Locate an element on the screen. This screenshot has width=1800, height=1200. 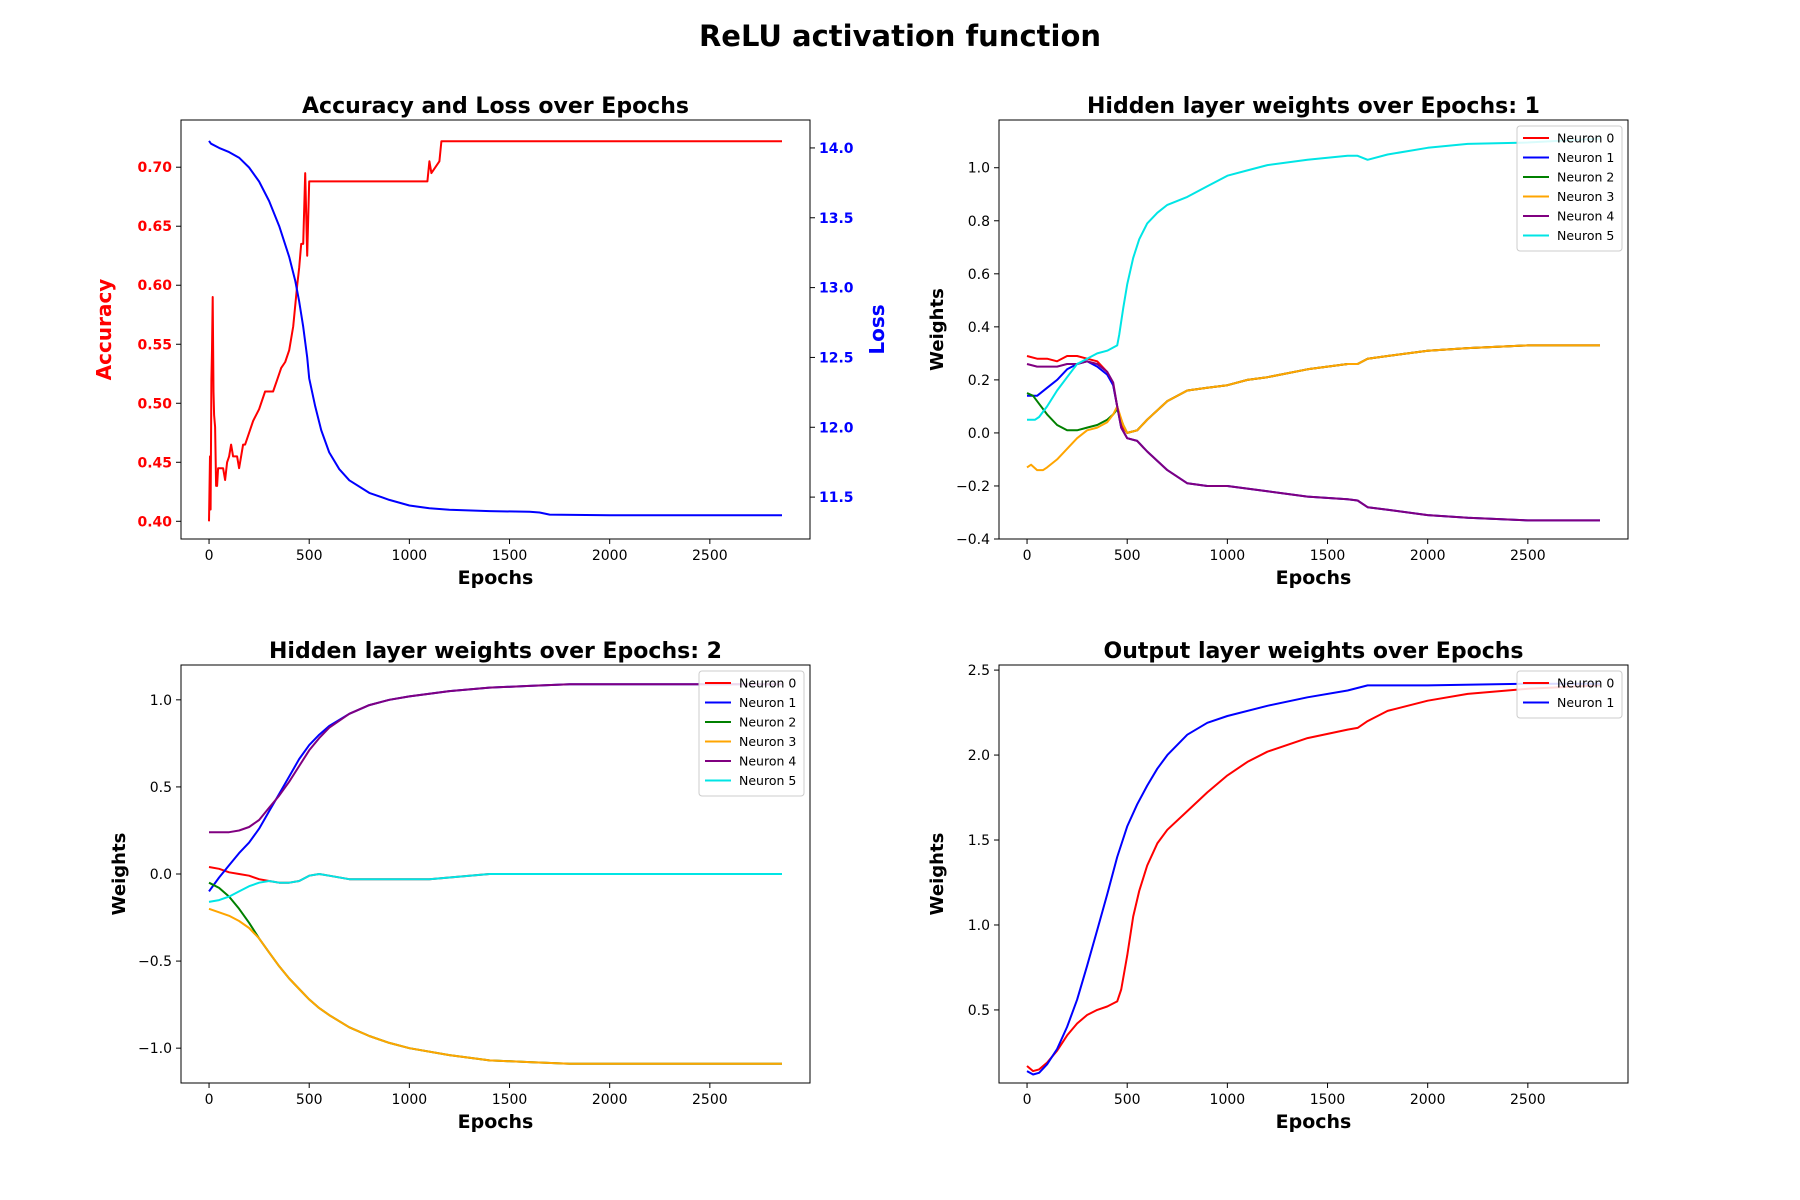
y-tick-label: 0.45 is located at coordinates (154, 463).